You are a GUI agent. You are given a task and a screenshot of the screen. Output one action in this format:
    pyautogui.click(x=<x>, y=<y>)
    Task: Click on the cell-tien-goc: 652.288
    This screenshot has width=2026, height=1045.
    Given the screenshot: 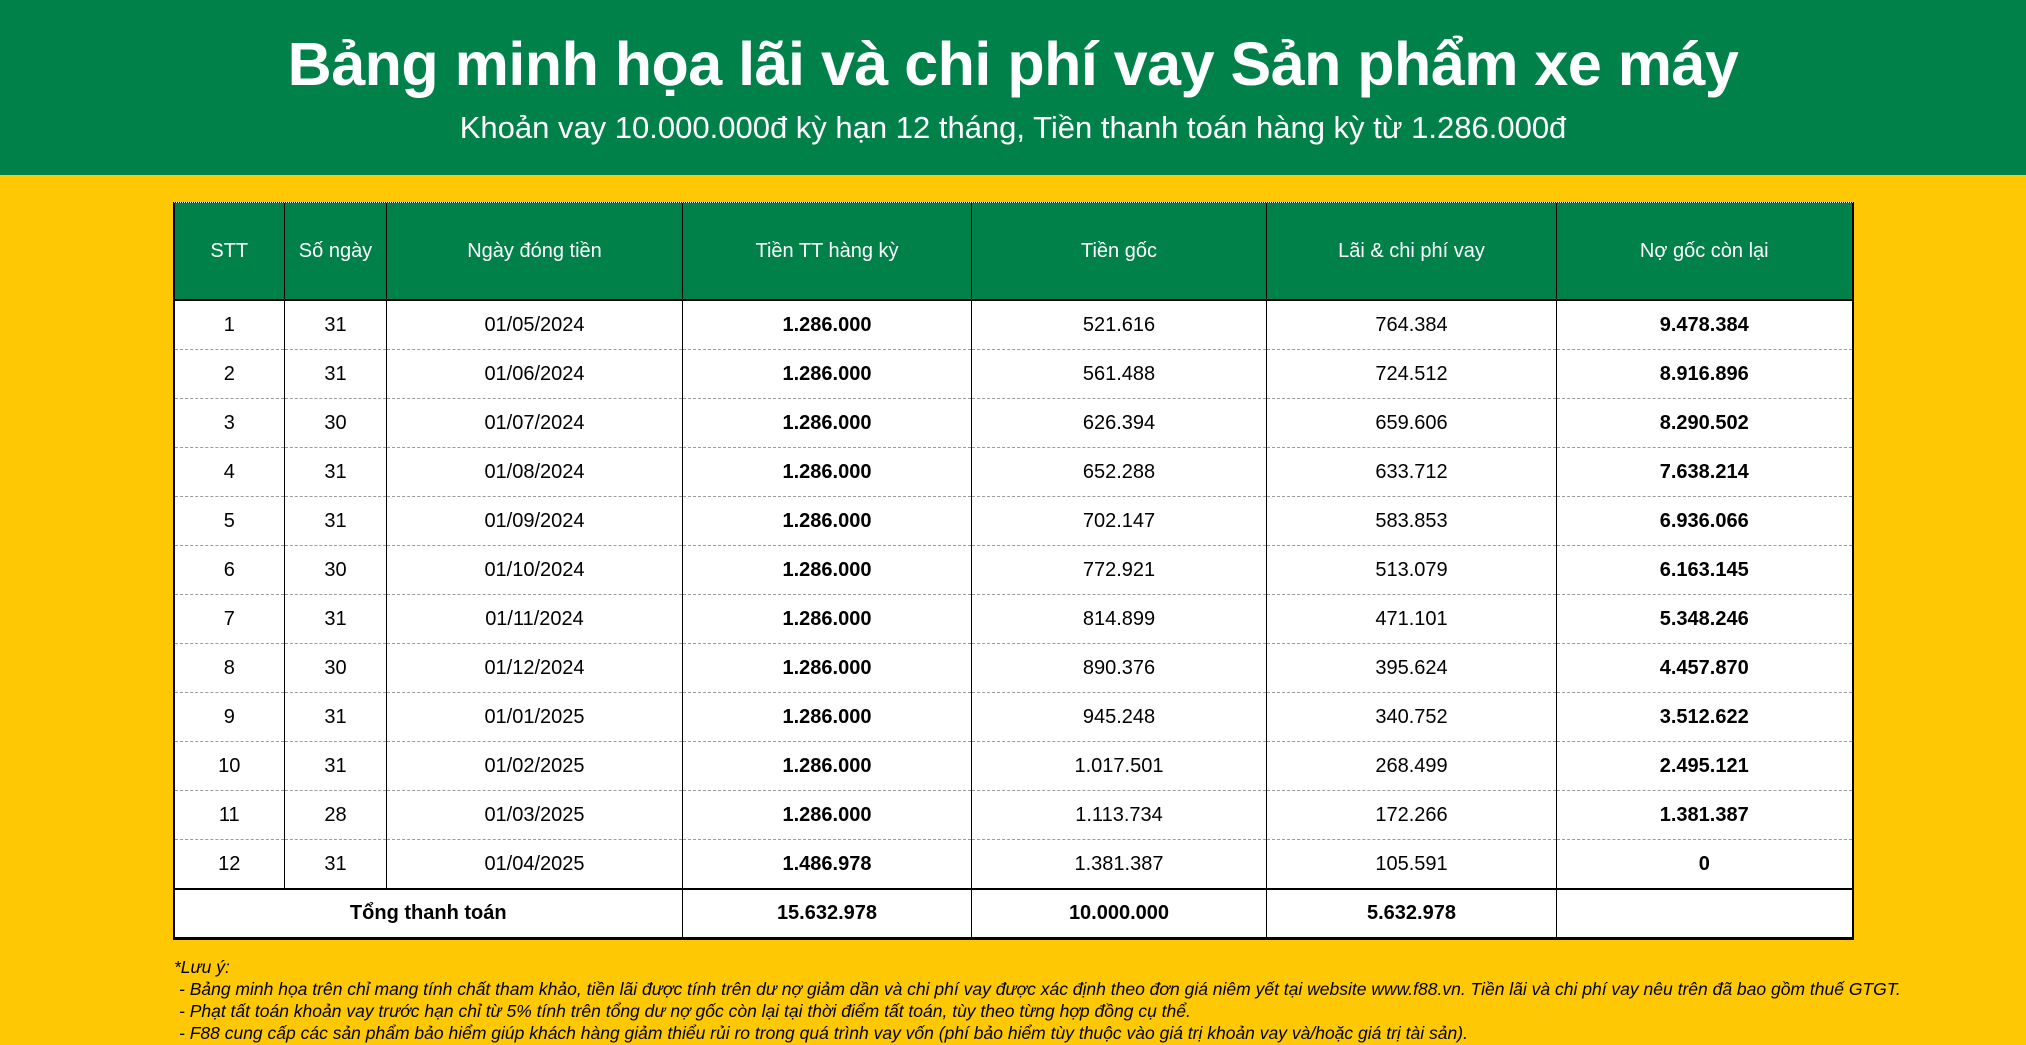 What is the action you would take?
    pyautogui.click(x=1119, y=472)
    